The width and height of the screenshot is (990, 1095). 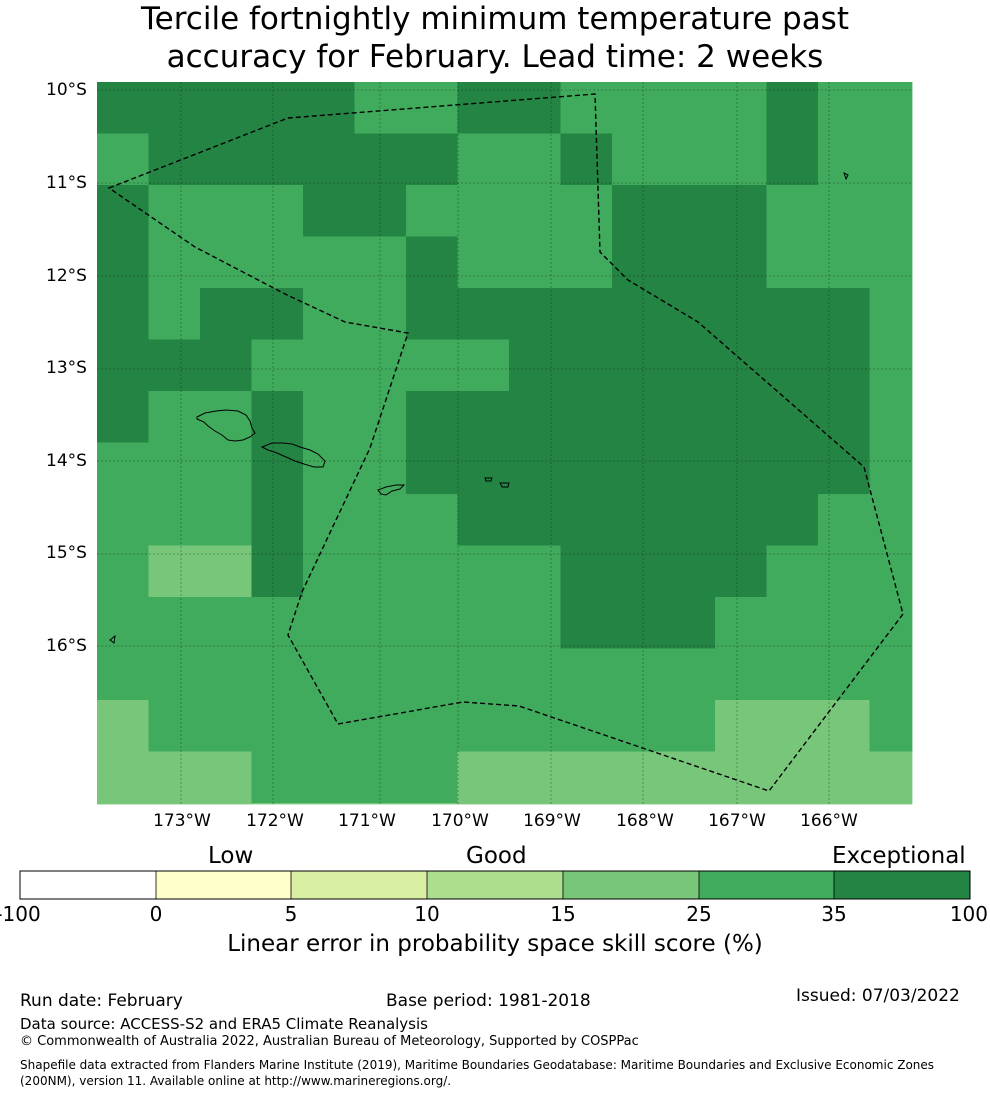 What do you see at coordinates (495, 885) in the screenshot?
I see `colorbar` at bounding box center [495, 885].